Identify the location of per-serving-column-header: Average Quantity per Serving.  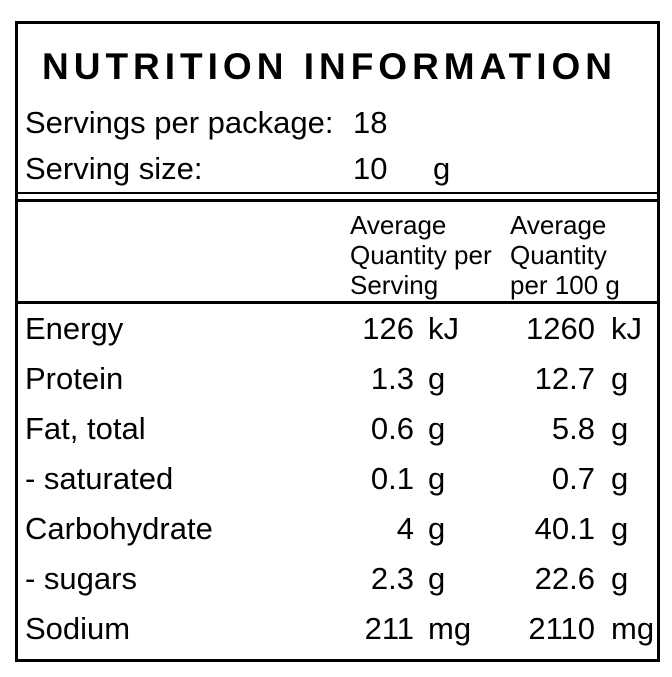
(421, 255).